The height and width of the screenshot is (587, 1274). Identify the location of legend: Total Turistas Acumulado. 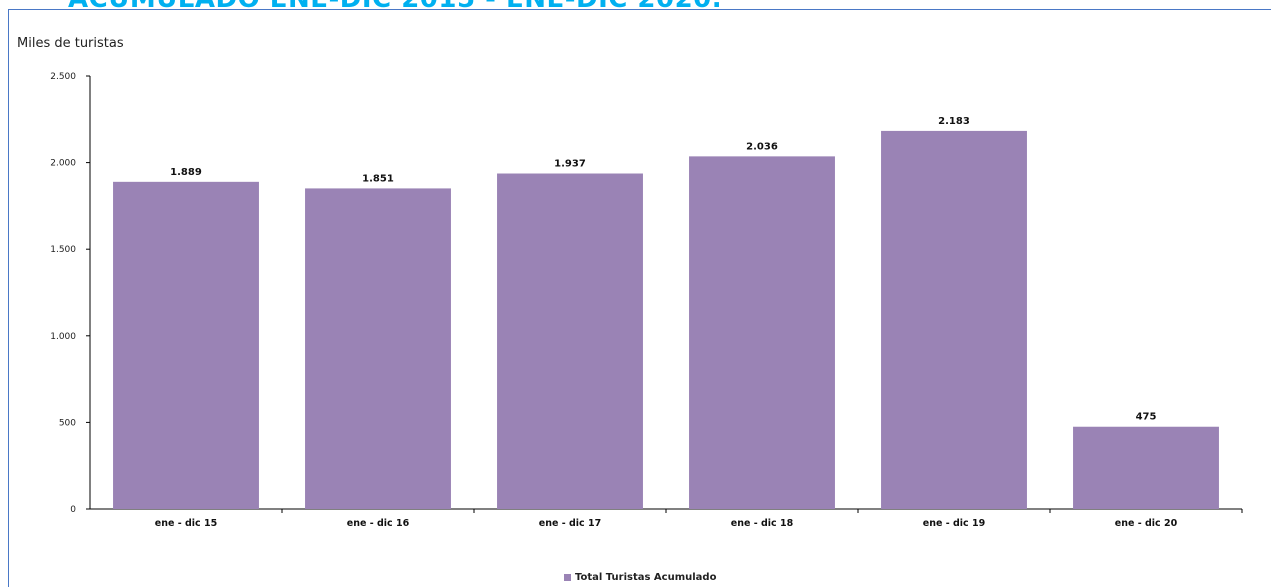
(640, 577).